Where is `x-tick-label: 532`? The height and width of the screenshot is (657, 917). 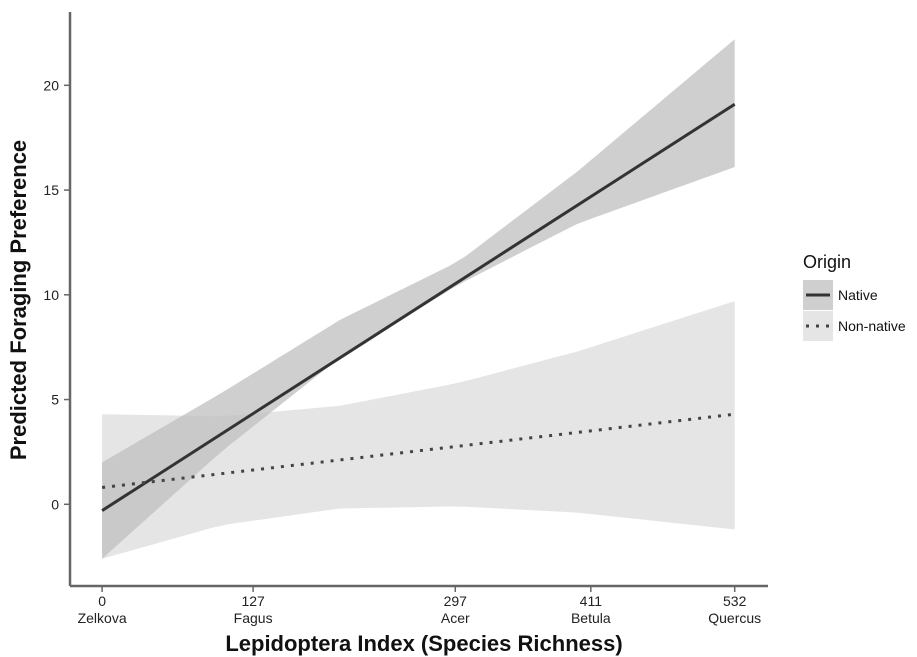 x-tick-label: 532 is located at coordinates (735, 601).